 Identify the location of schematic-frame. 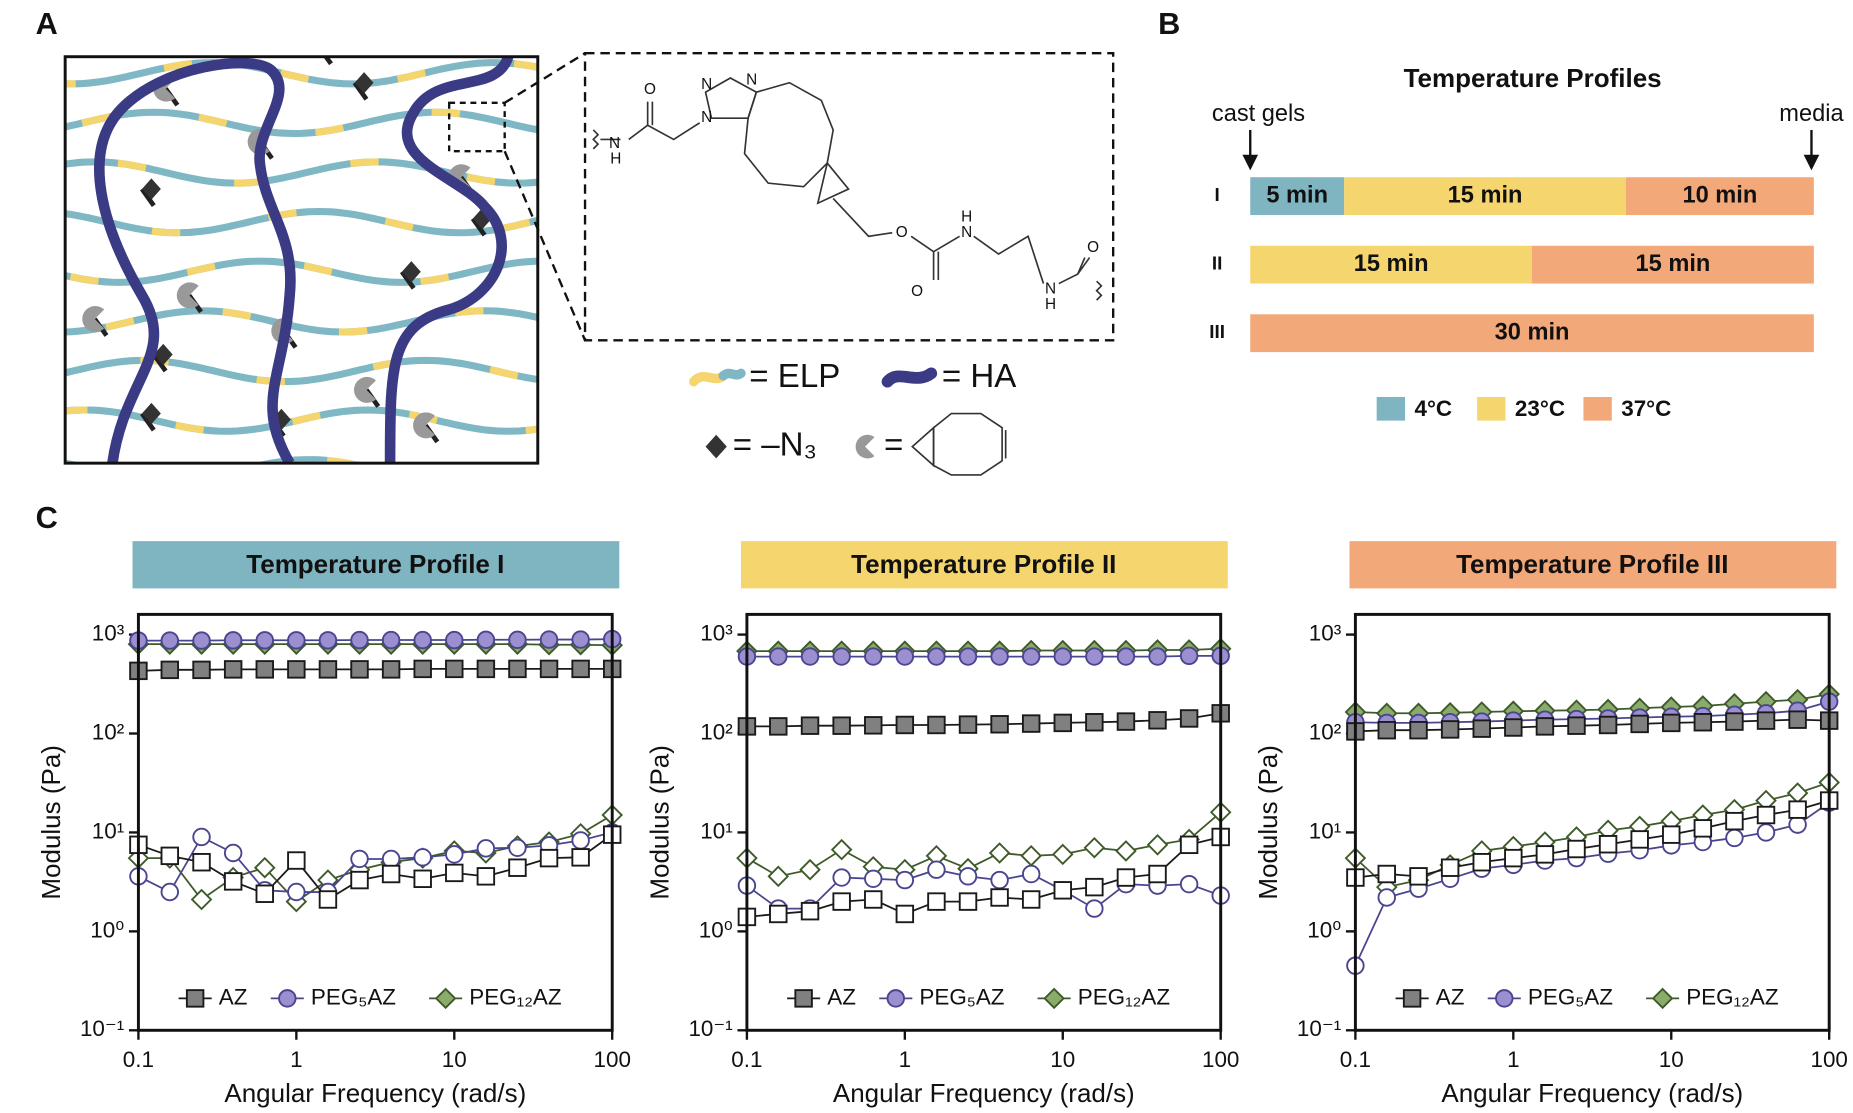
(301, 260).